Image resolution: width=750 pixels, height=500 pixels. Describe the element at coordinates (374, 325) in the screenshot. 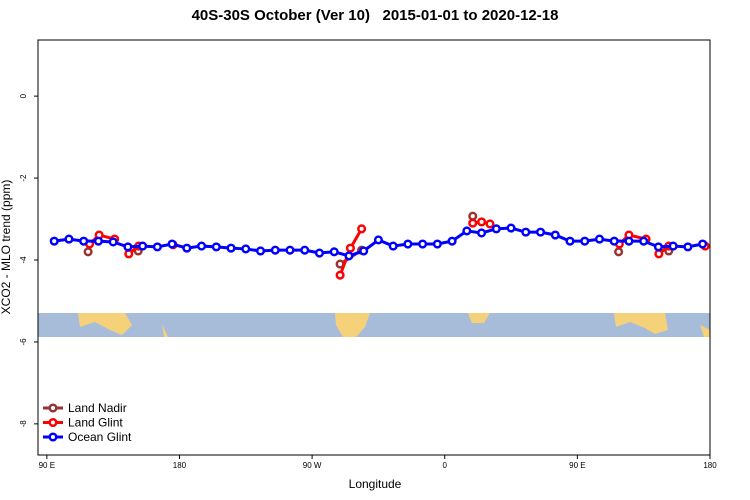

I see `map-strip` at that location.